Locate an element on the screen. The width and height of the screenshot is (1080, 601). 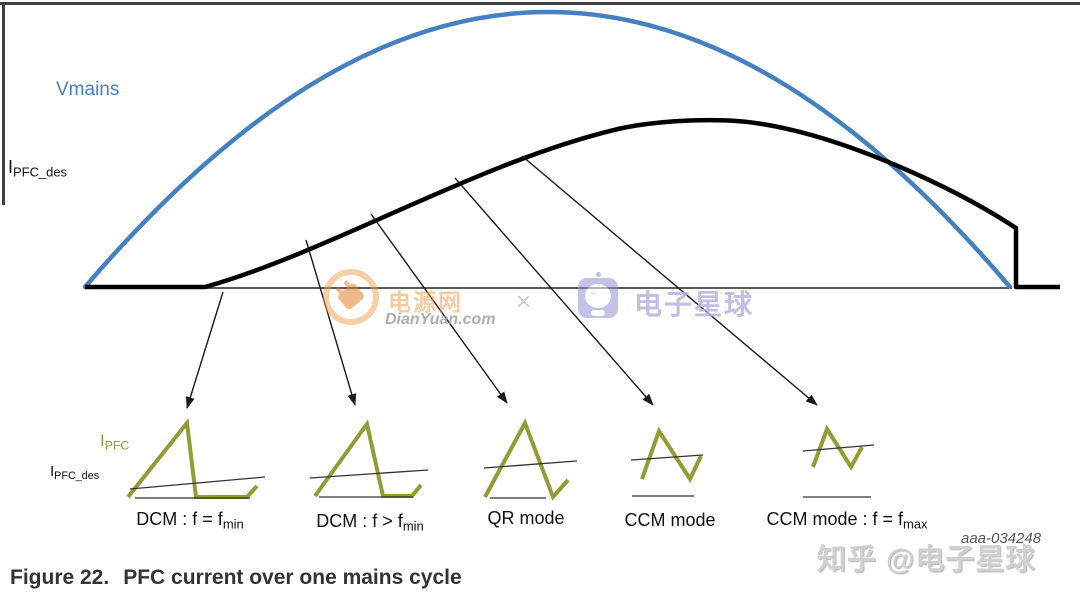
dianyuan-watermark-url: DianYuan.com is located at coordinates (440, 319).